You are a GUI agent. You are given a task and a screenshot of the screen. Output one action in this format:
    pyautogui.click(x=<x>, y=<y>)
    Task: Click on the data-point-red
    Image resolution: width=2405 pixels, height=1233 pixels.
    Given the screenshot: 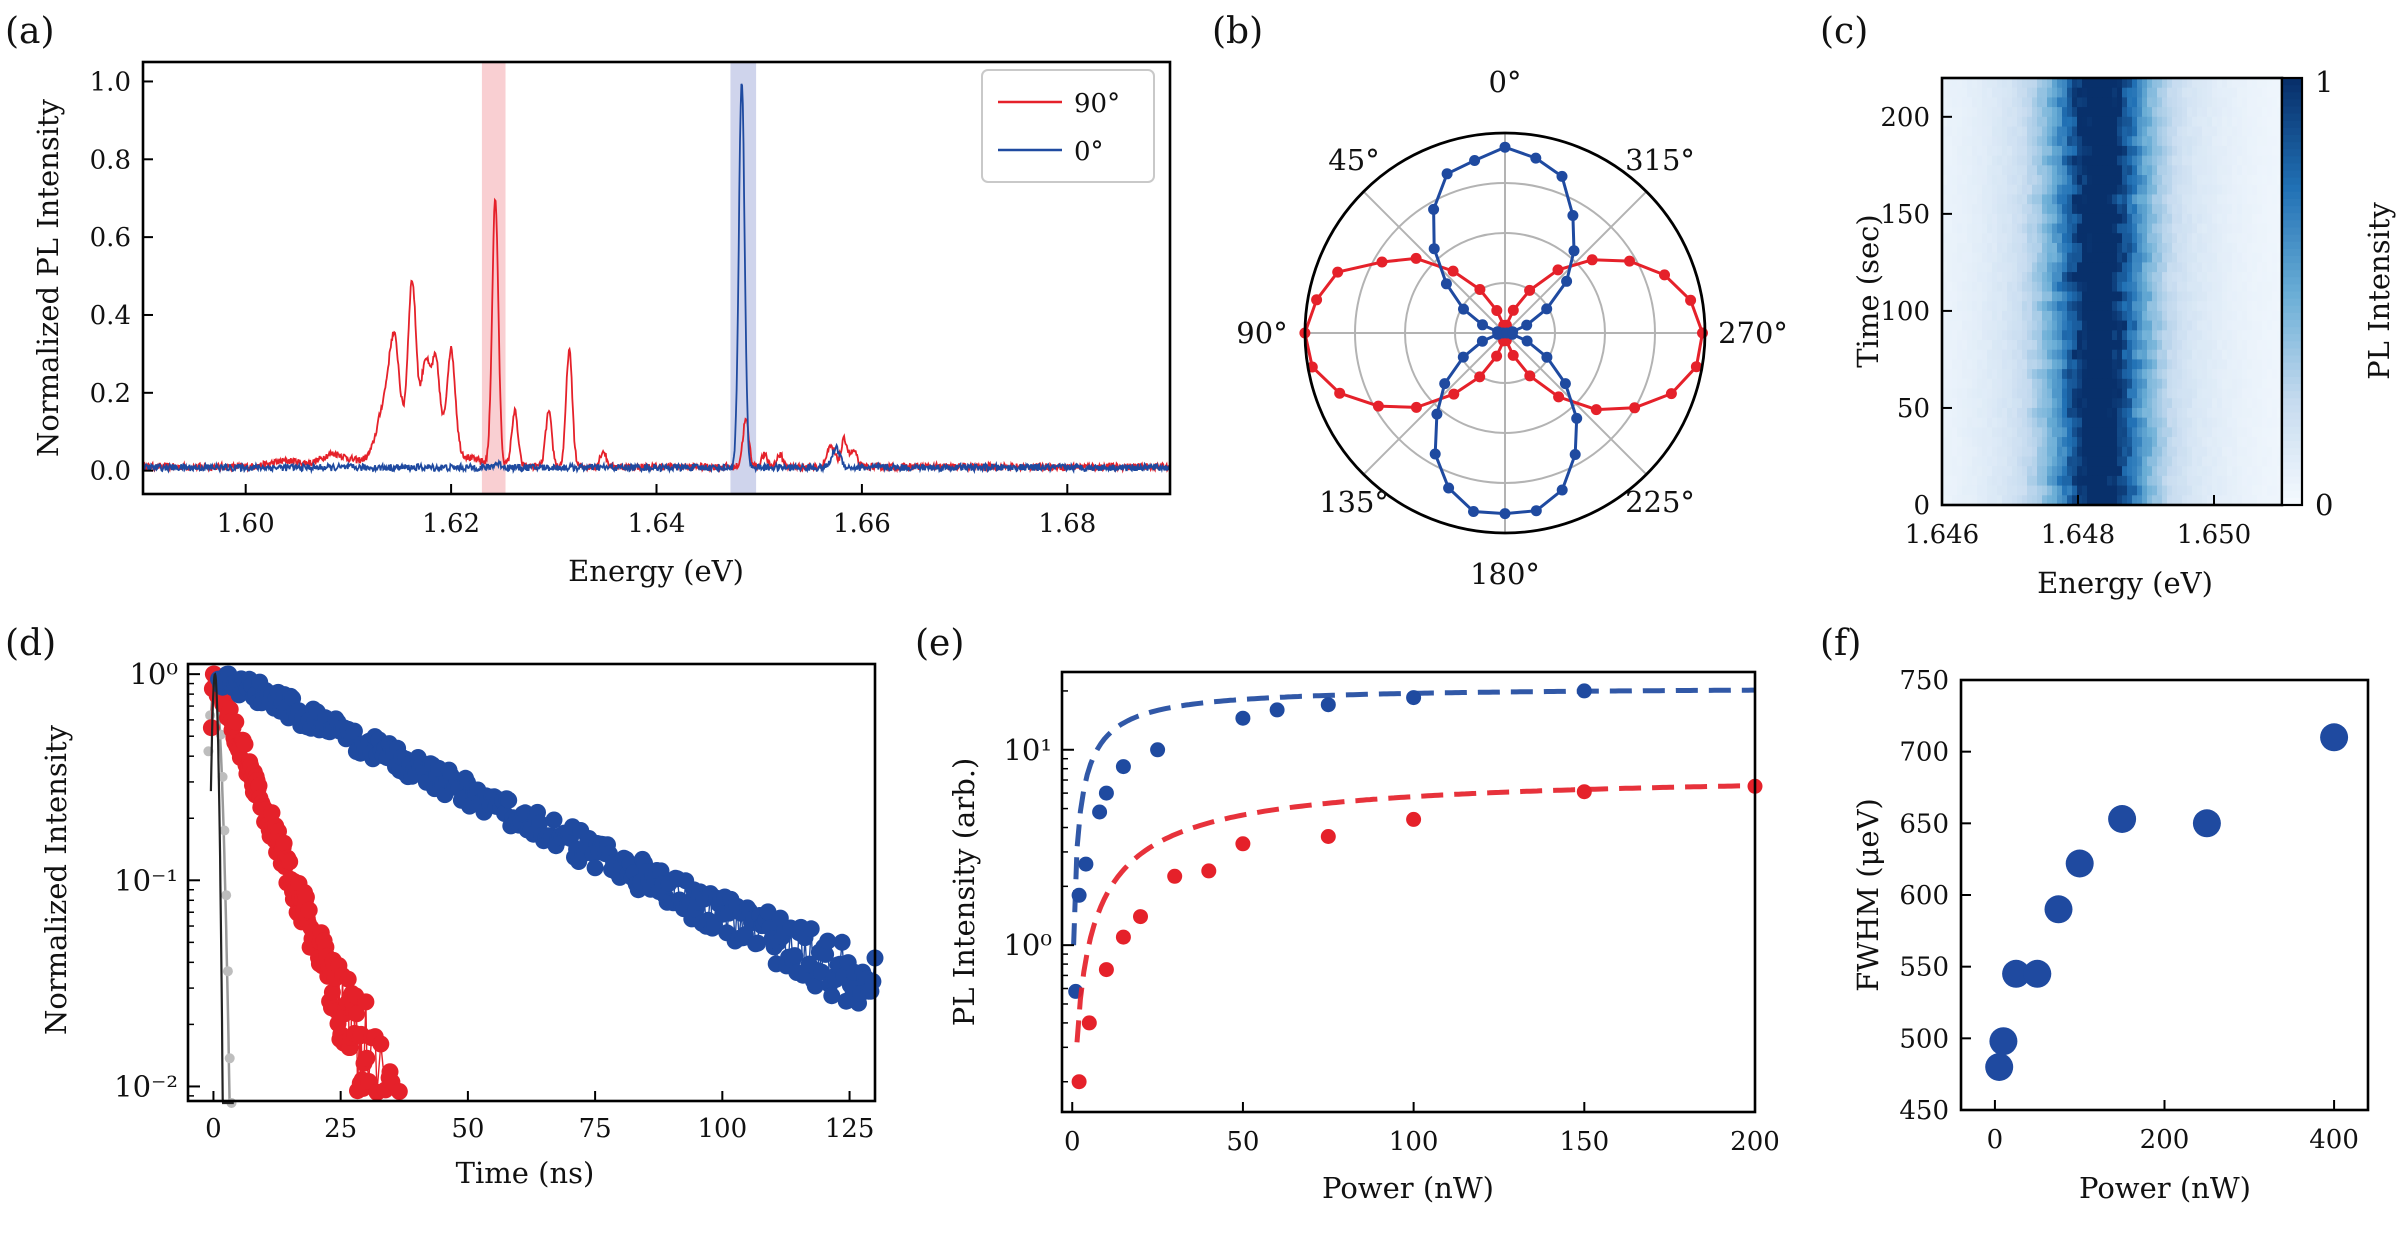 What is the action you would take?
    pyautogui.click(x=1328, y=836)
    